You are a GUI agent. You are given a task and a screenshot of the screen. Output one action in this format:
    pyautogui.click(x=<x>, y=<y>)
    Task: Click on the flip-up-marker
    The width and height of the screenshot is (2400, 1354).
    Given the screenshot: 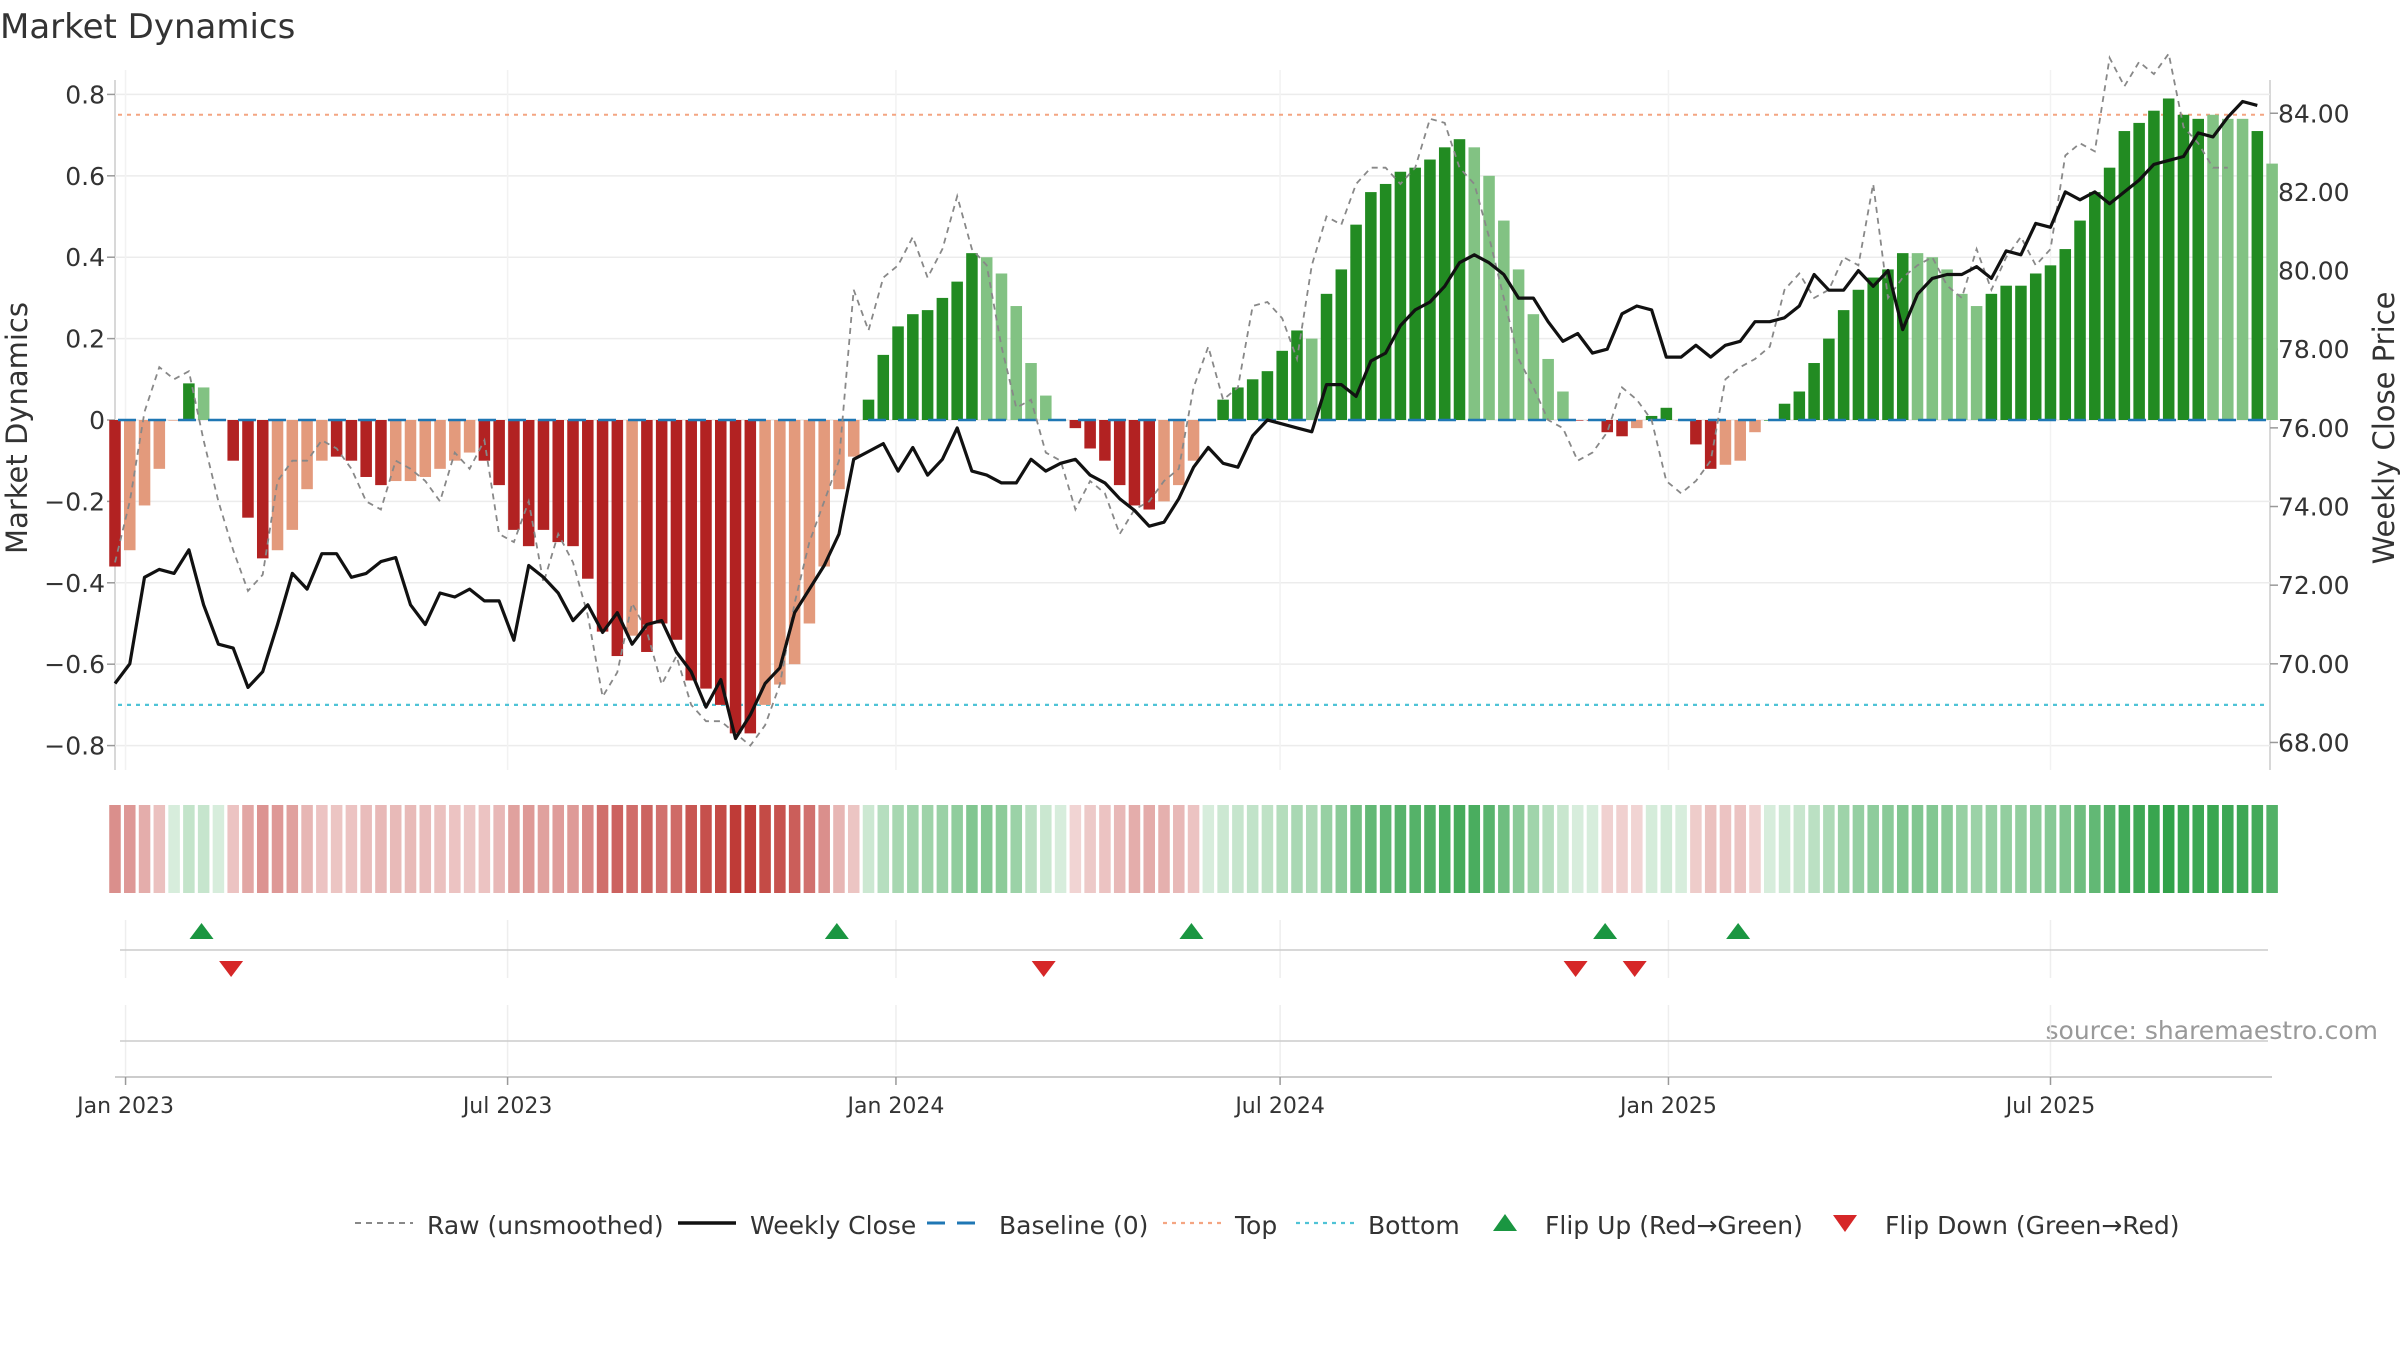 What is the action you would take?
    pyautogui.click(x=201, y=931)
    